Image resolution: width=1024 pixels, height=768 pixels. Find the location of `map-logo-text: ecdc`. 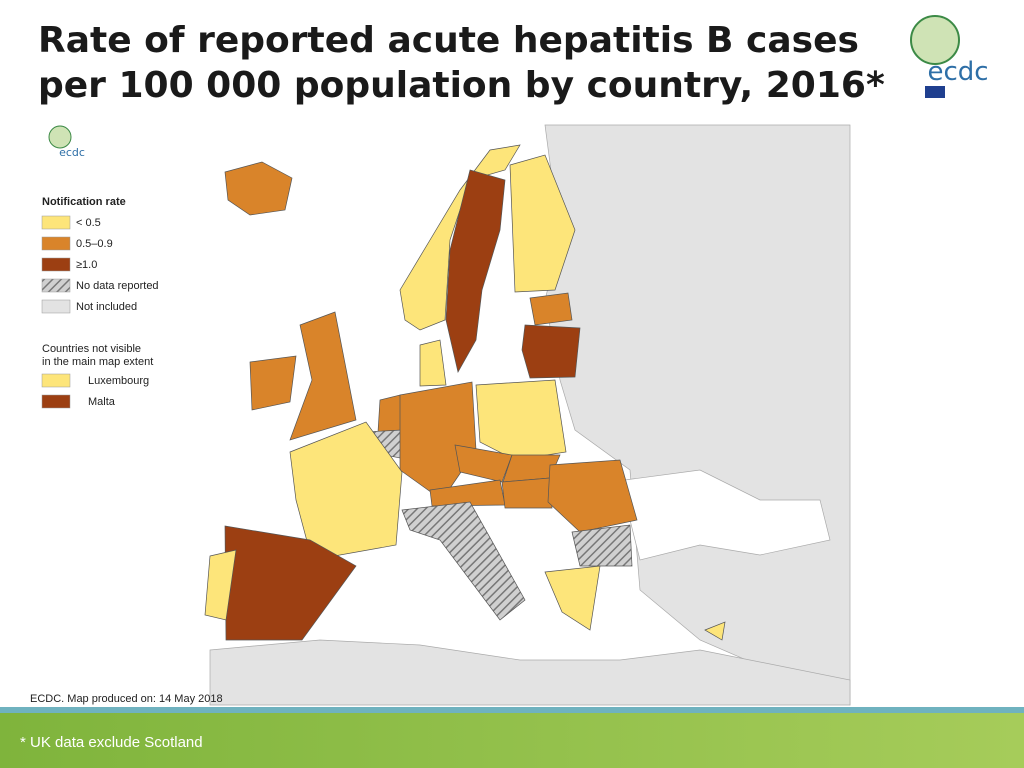

map-logo-text: ecdc is located at coordinates (72, 152).